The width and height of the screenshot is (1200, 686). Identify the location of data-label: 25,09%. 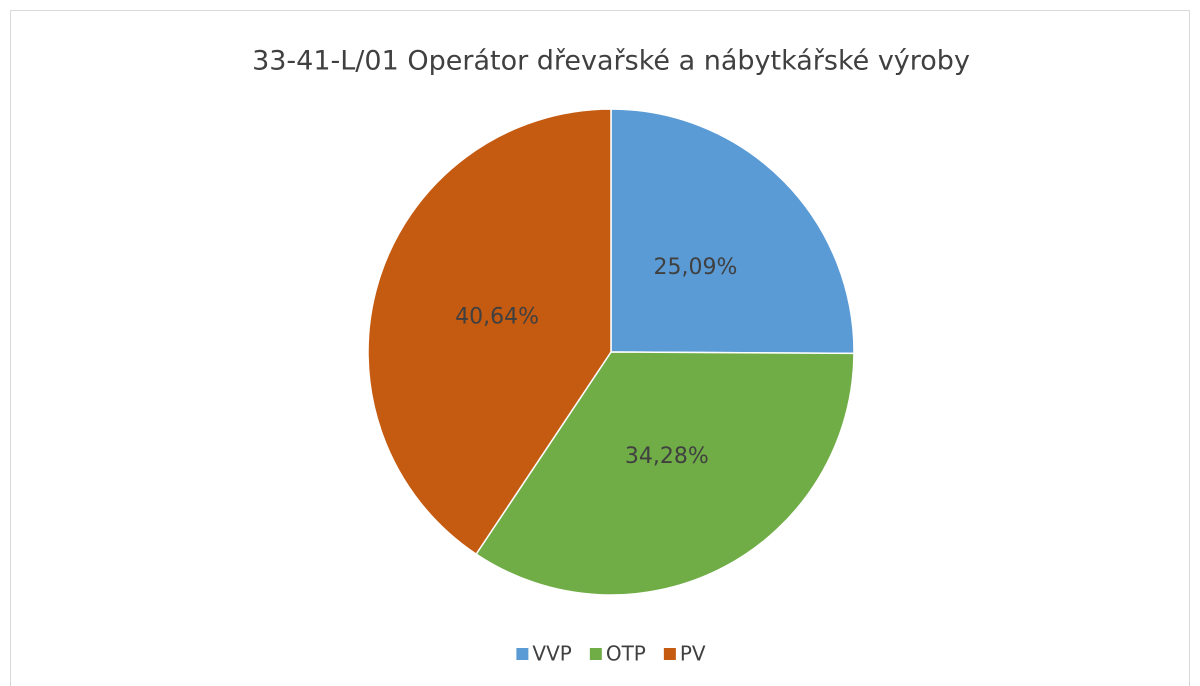
(695, 267).